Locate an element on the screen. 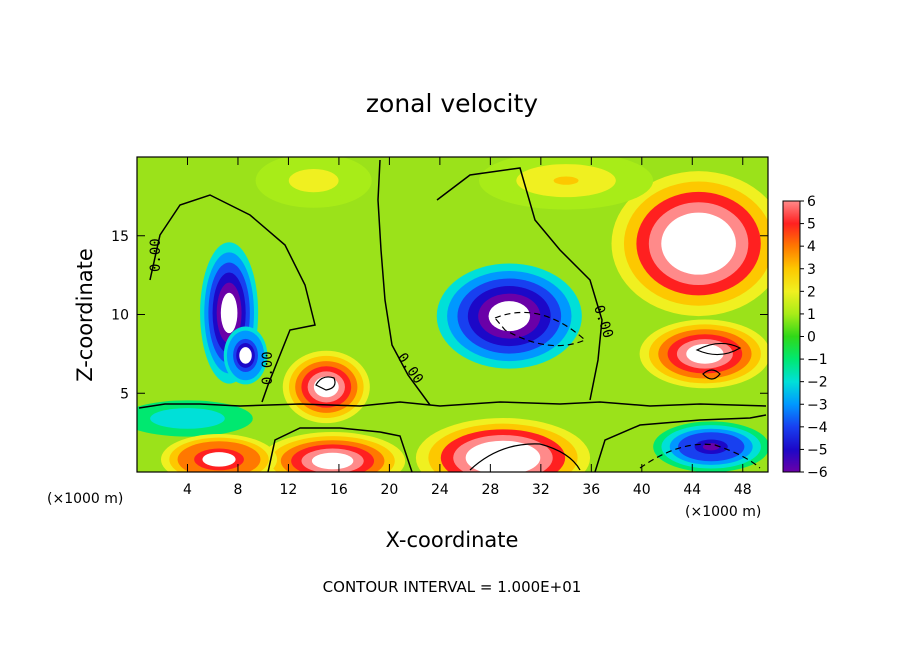 This screenshot has width=904, height=654. colorbar-label: −3 is located at coordinates (817, 405).